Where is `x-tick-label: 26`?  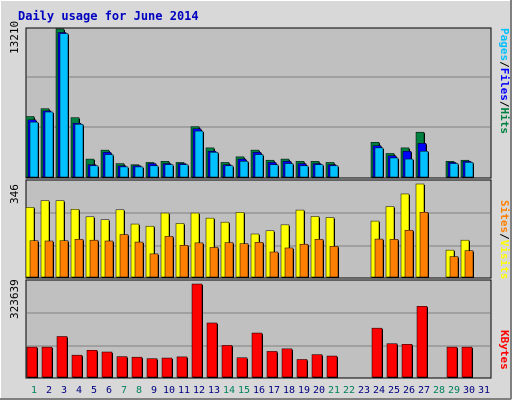 x-tick-label: 26 is located at coordinates (409, 390).